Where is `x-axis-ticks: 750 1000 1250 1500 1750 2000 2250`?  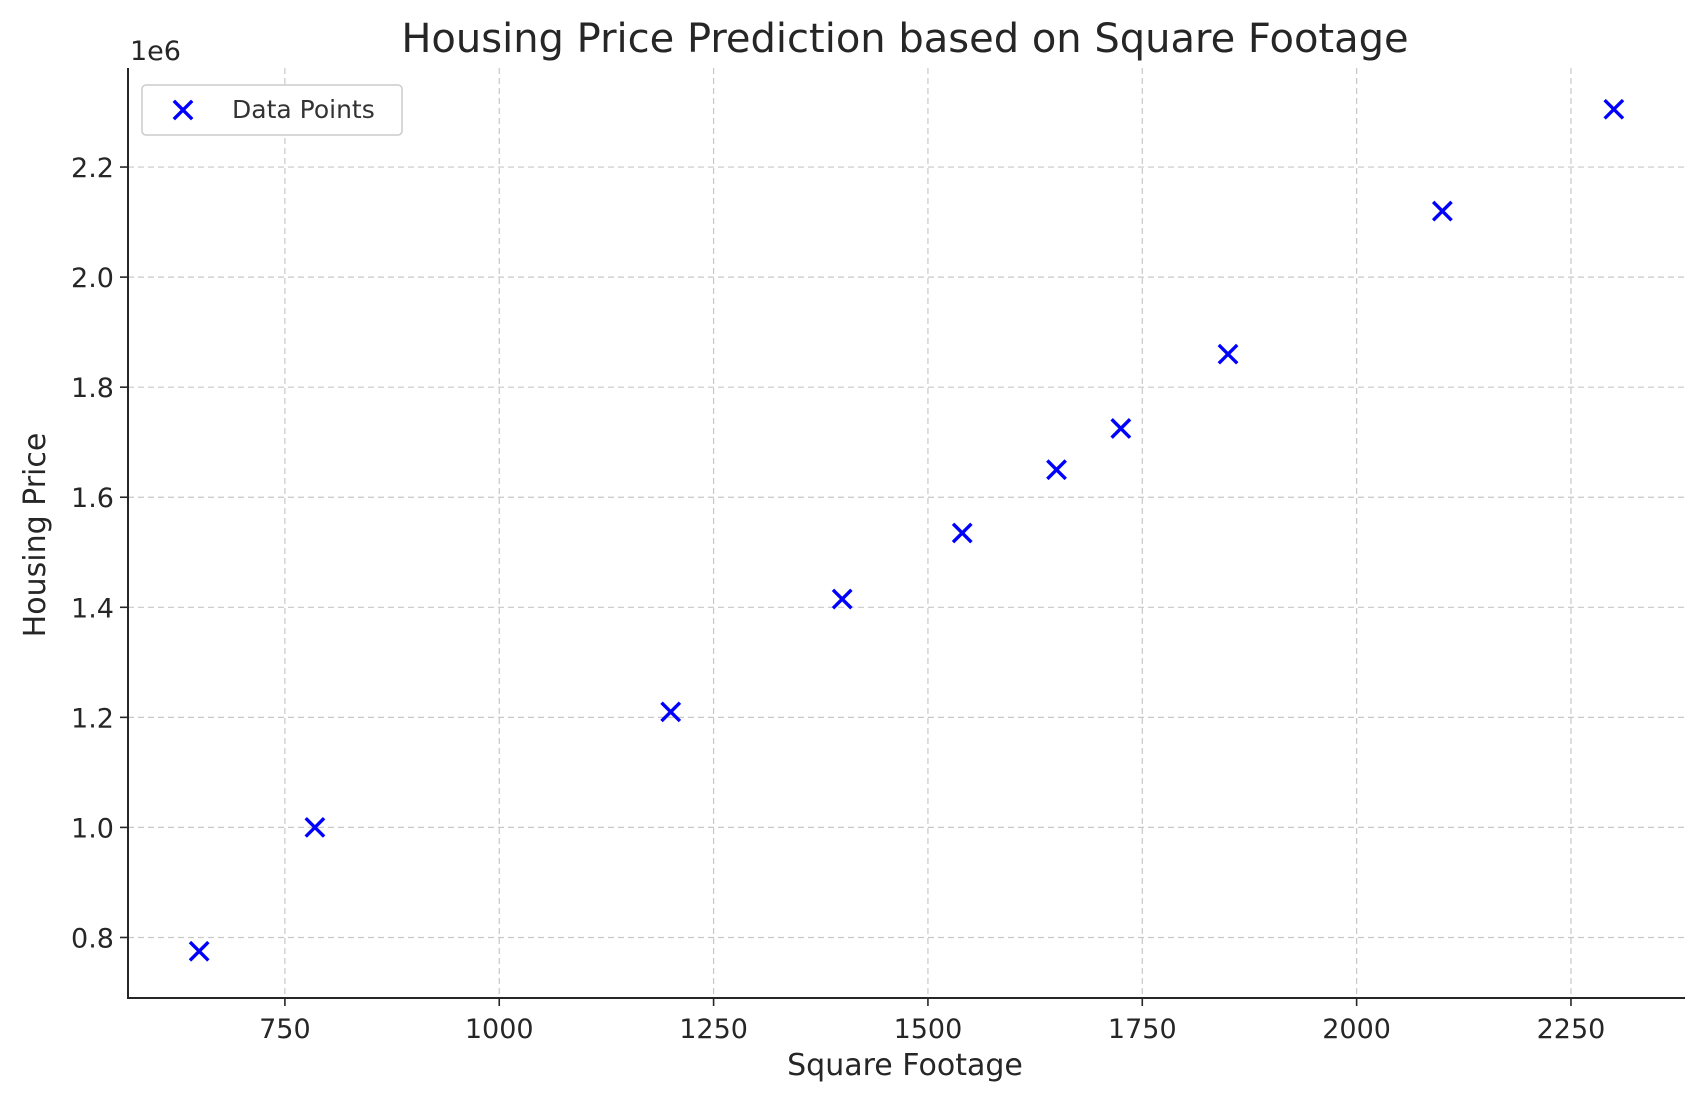
x-axis-ticks: 750 1000 1250 1500 1750 2000 2250 is located at coordinates (932, 1021).